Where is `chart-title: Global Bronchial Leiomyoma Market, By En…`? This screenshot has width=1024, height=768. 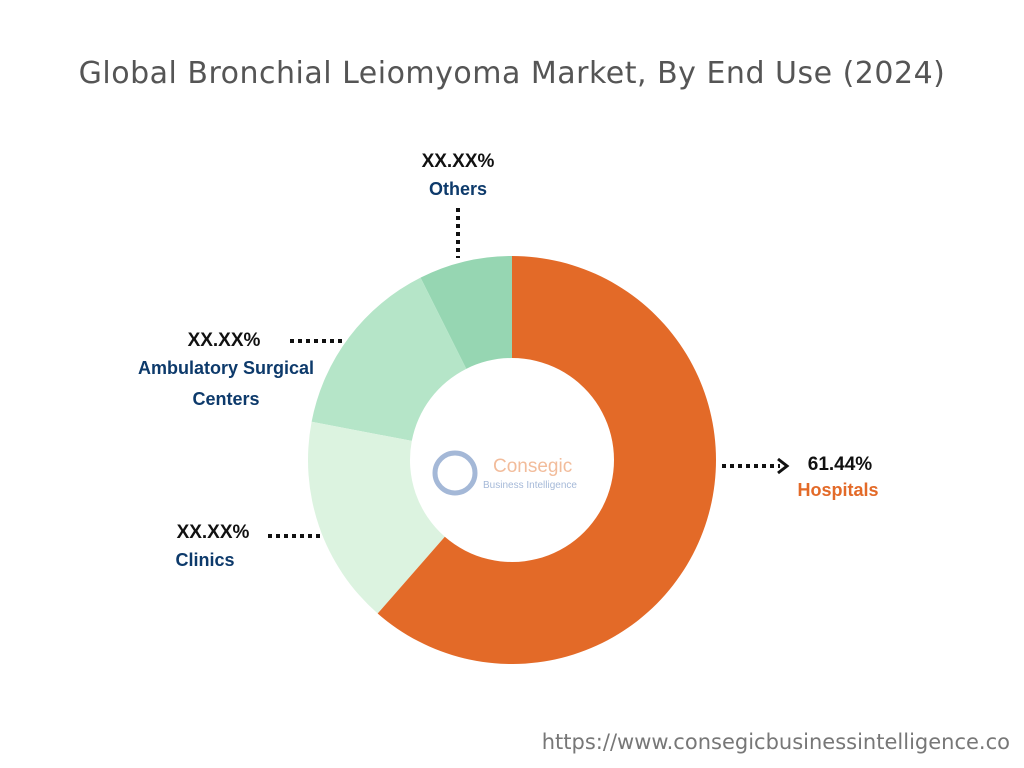 chart-title: Global Bronchial Leiomyoma Market, By En… is located at coordinates (512, 73).